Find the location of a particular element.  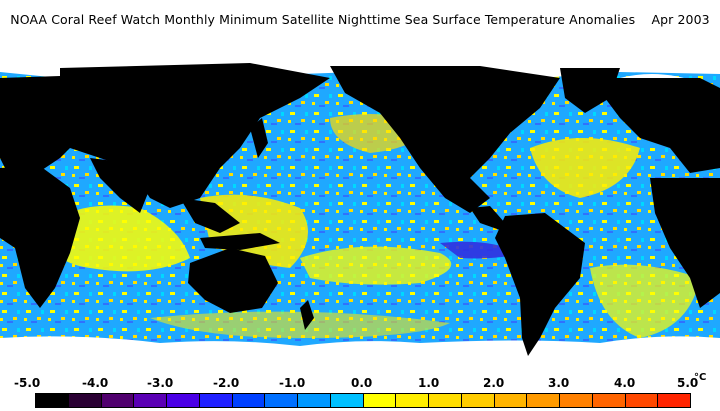

arabia-india is located at coordinates (120, 185).